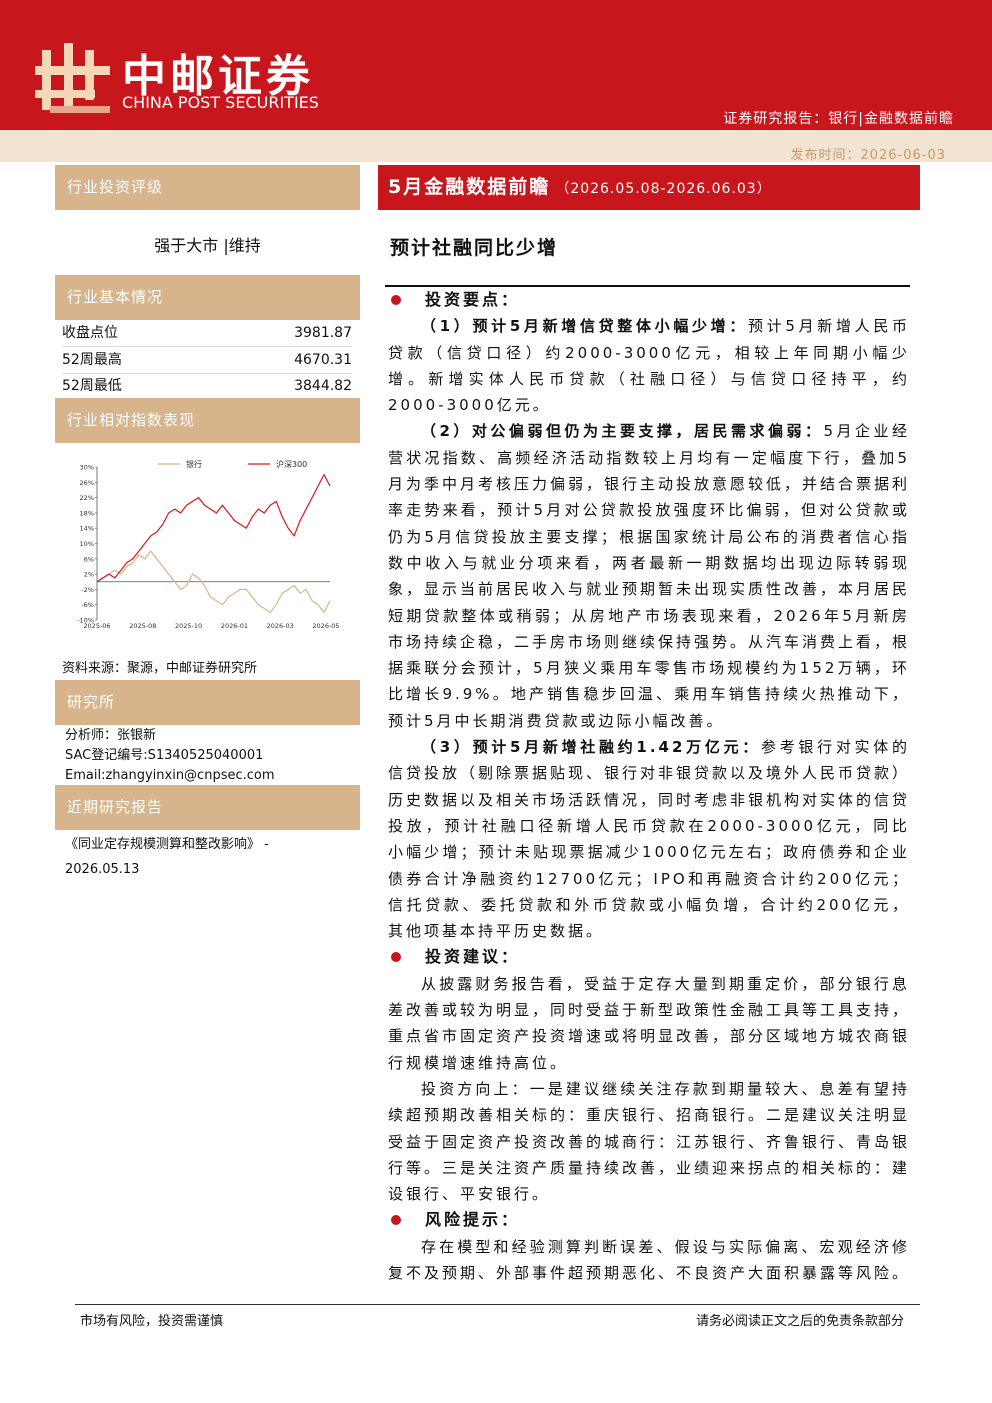 This screenshot has width=992, height=1403. What do you see at coordinates (90, 333) in the screenshot?
I see `label: 收盘点位` at bounding box center [90, 333].